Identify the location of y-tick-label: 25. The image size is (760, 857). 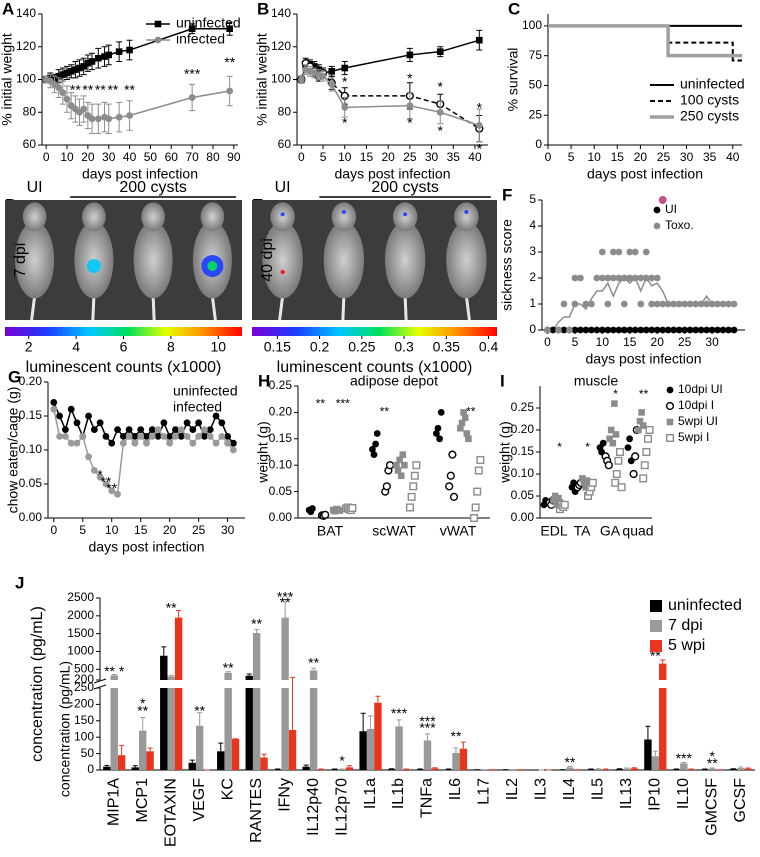
(536, 114).